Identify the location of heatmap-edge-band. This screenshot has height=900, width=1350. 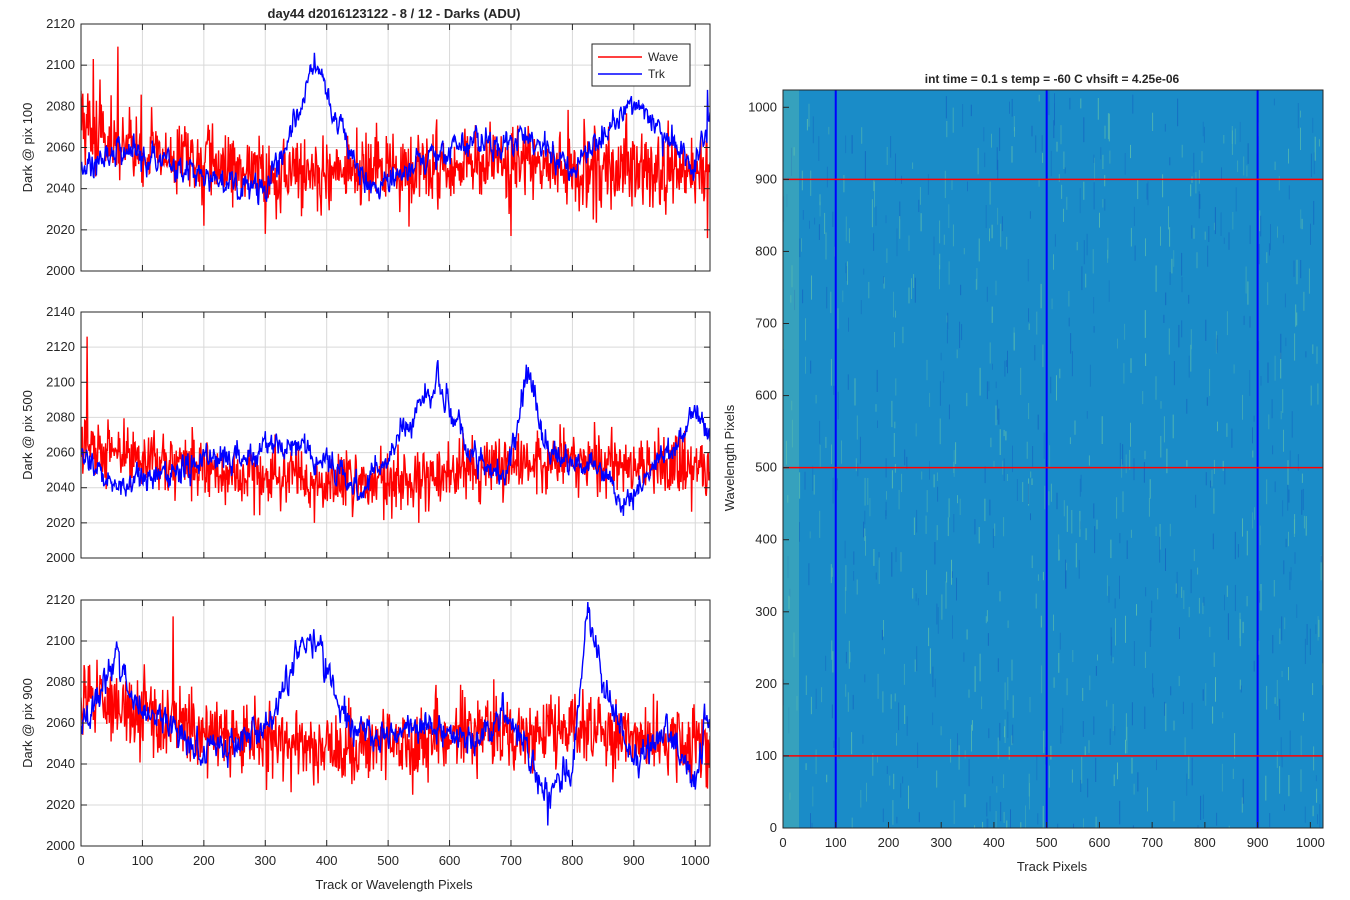
(791, 459).